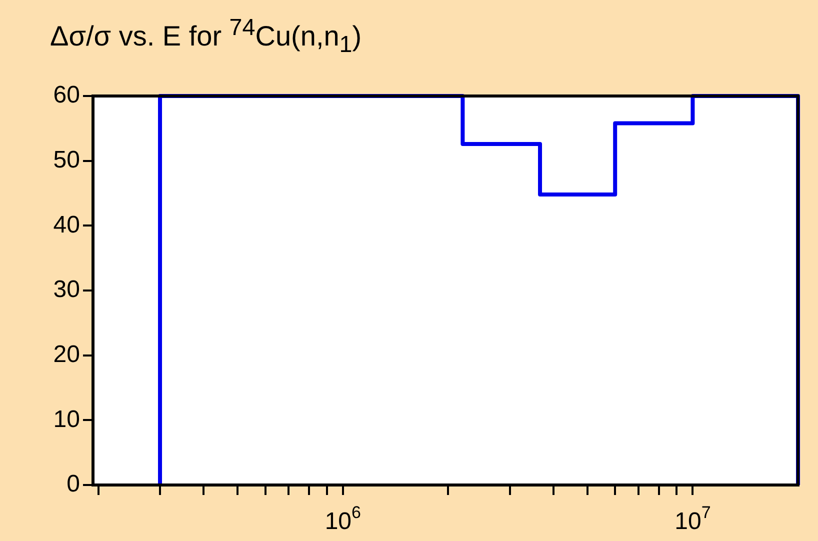 The image size is (818, 541). What do you see at coordinates (66, 419) in the screenshot?
I see `y-tick-label: 10` at bounding box center [66, 419].